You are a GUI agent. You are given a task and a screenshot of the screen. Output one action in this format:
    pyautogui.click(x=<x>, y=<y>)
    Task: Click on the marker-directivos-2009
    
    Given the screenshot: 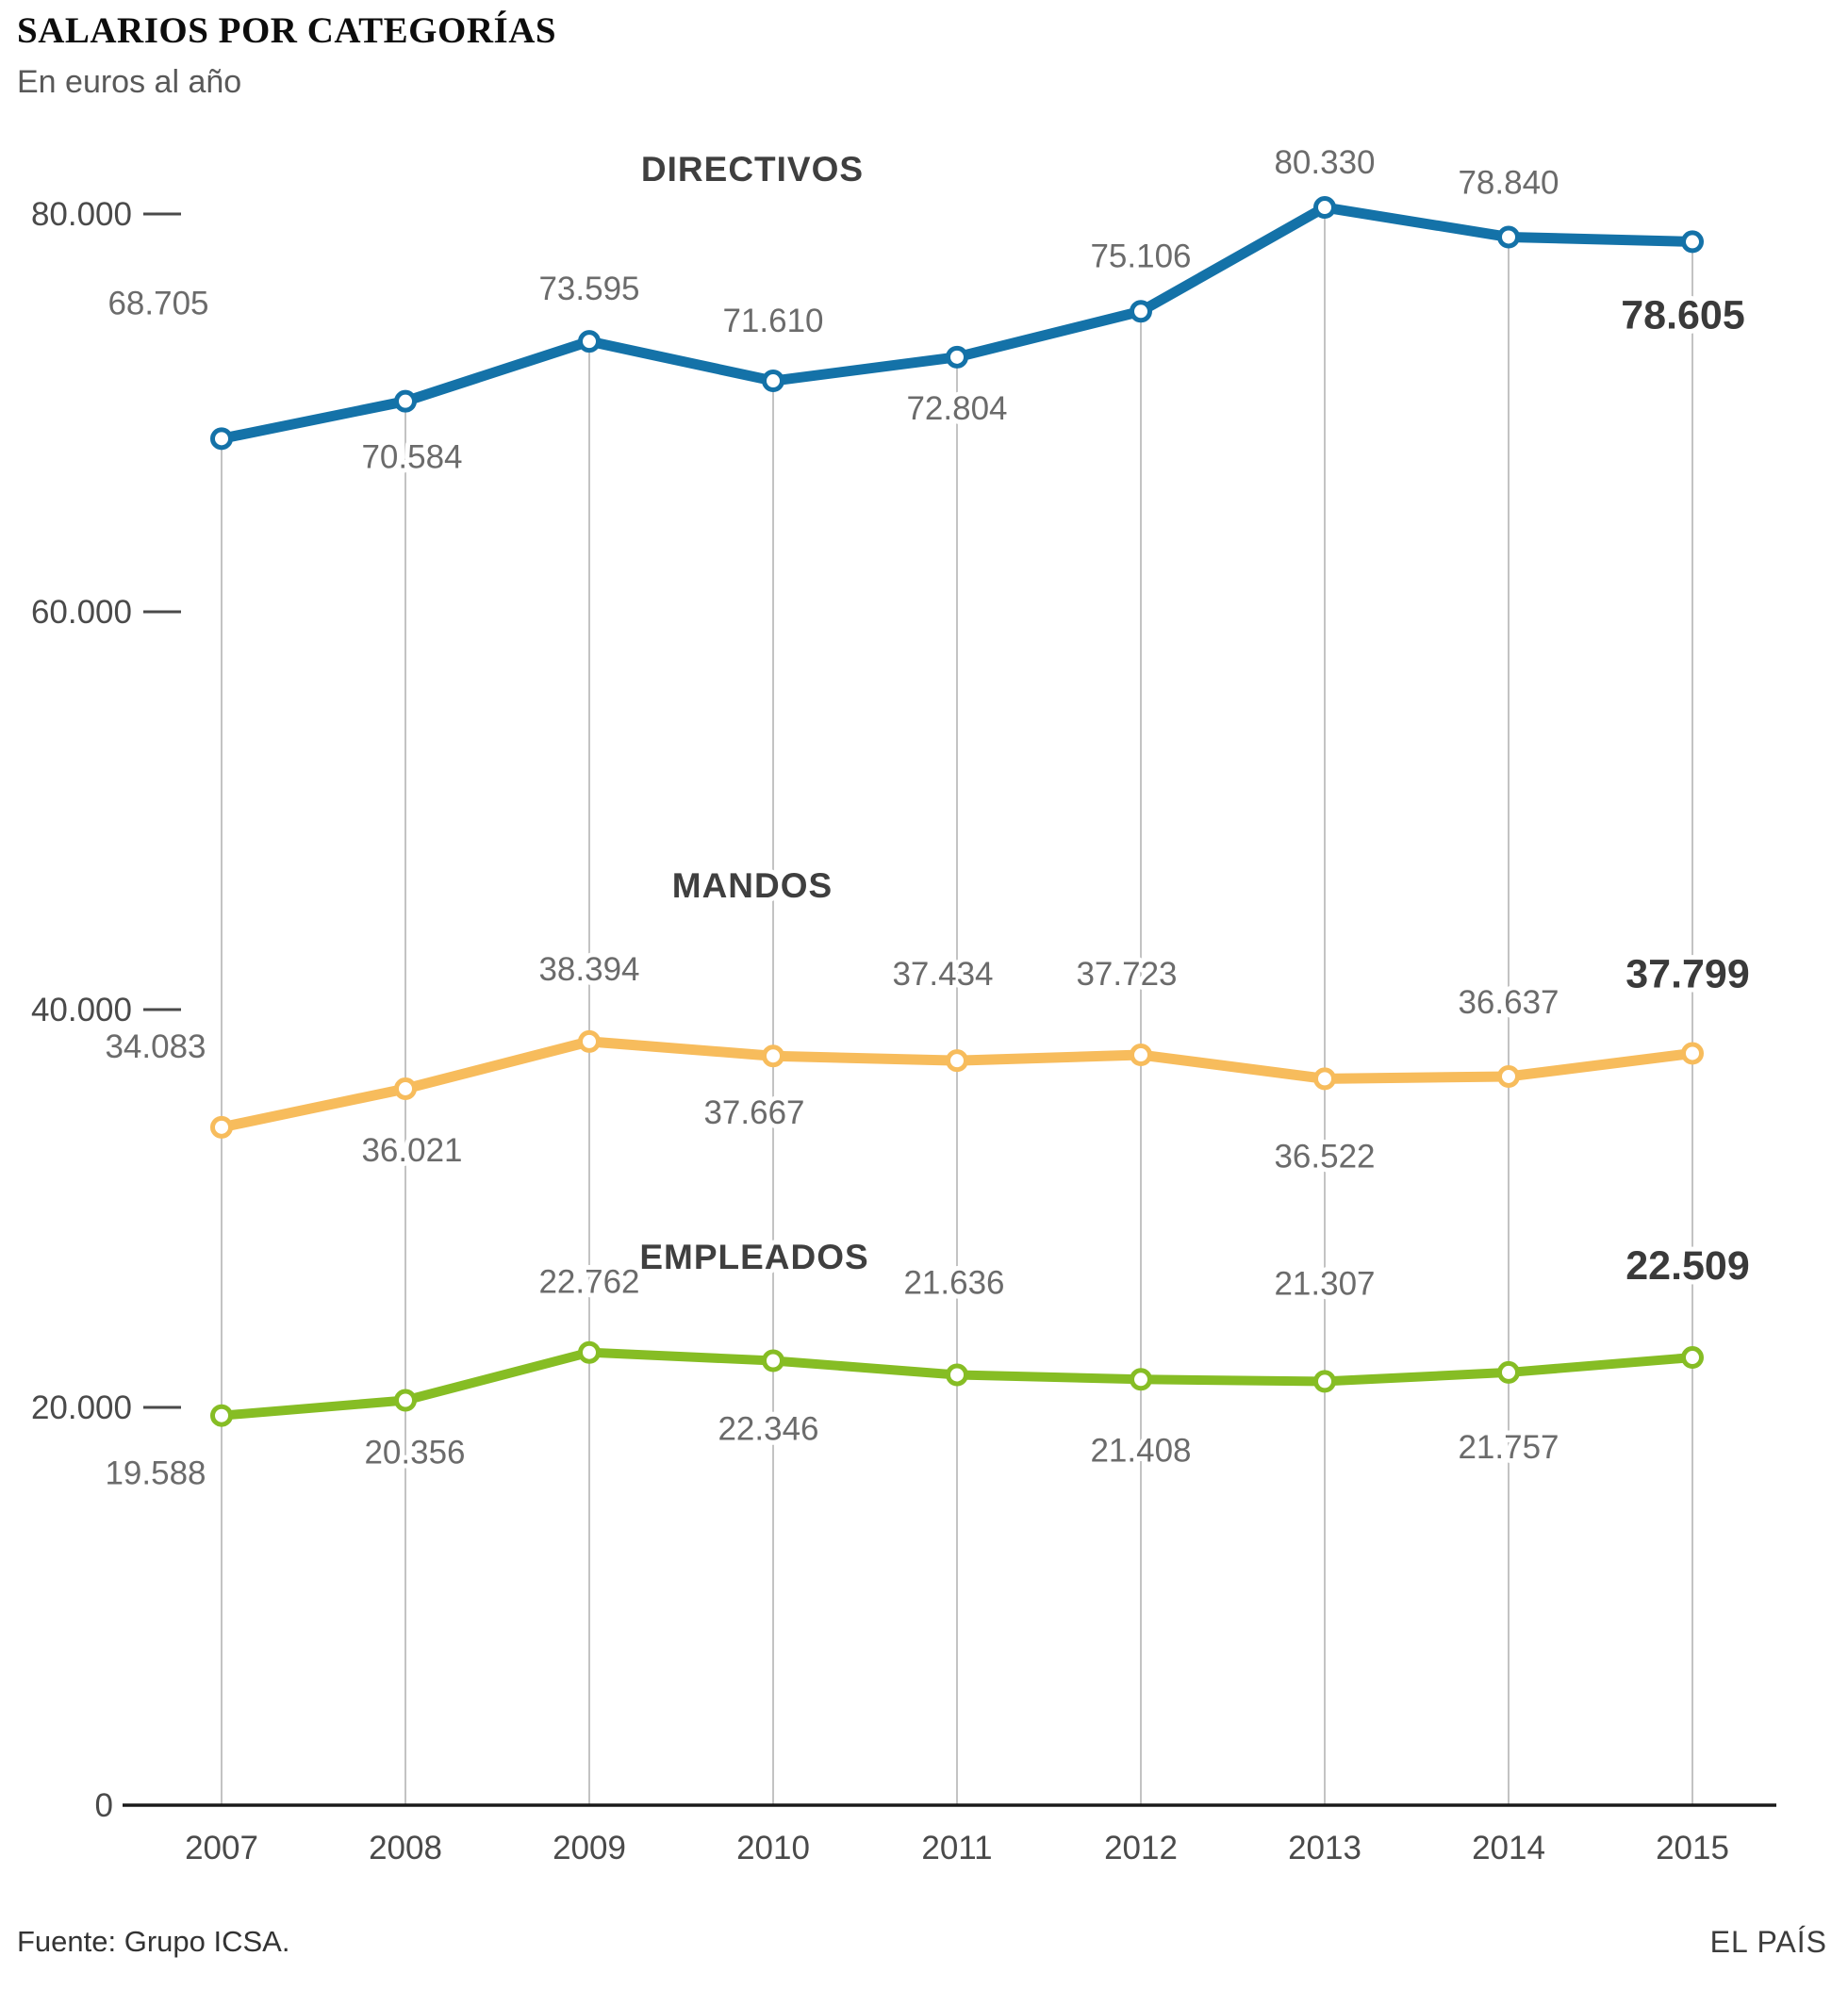 What is the action you would take?
    pyautogui.click(x=589, y=342)
    